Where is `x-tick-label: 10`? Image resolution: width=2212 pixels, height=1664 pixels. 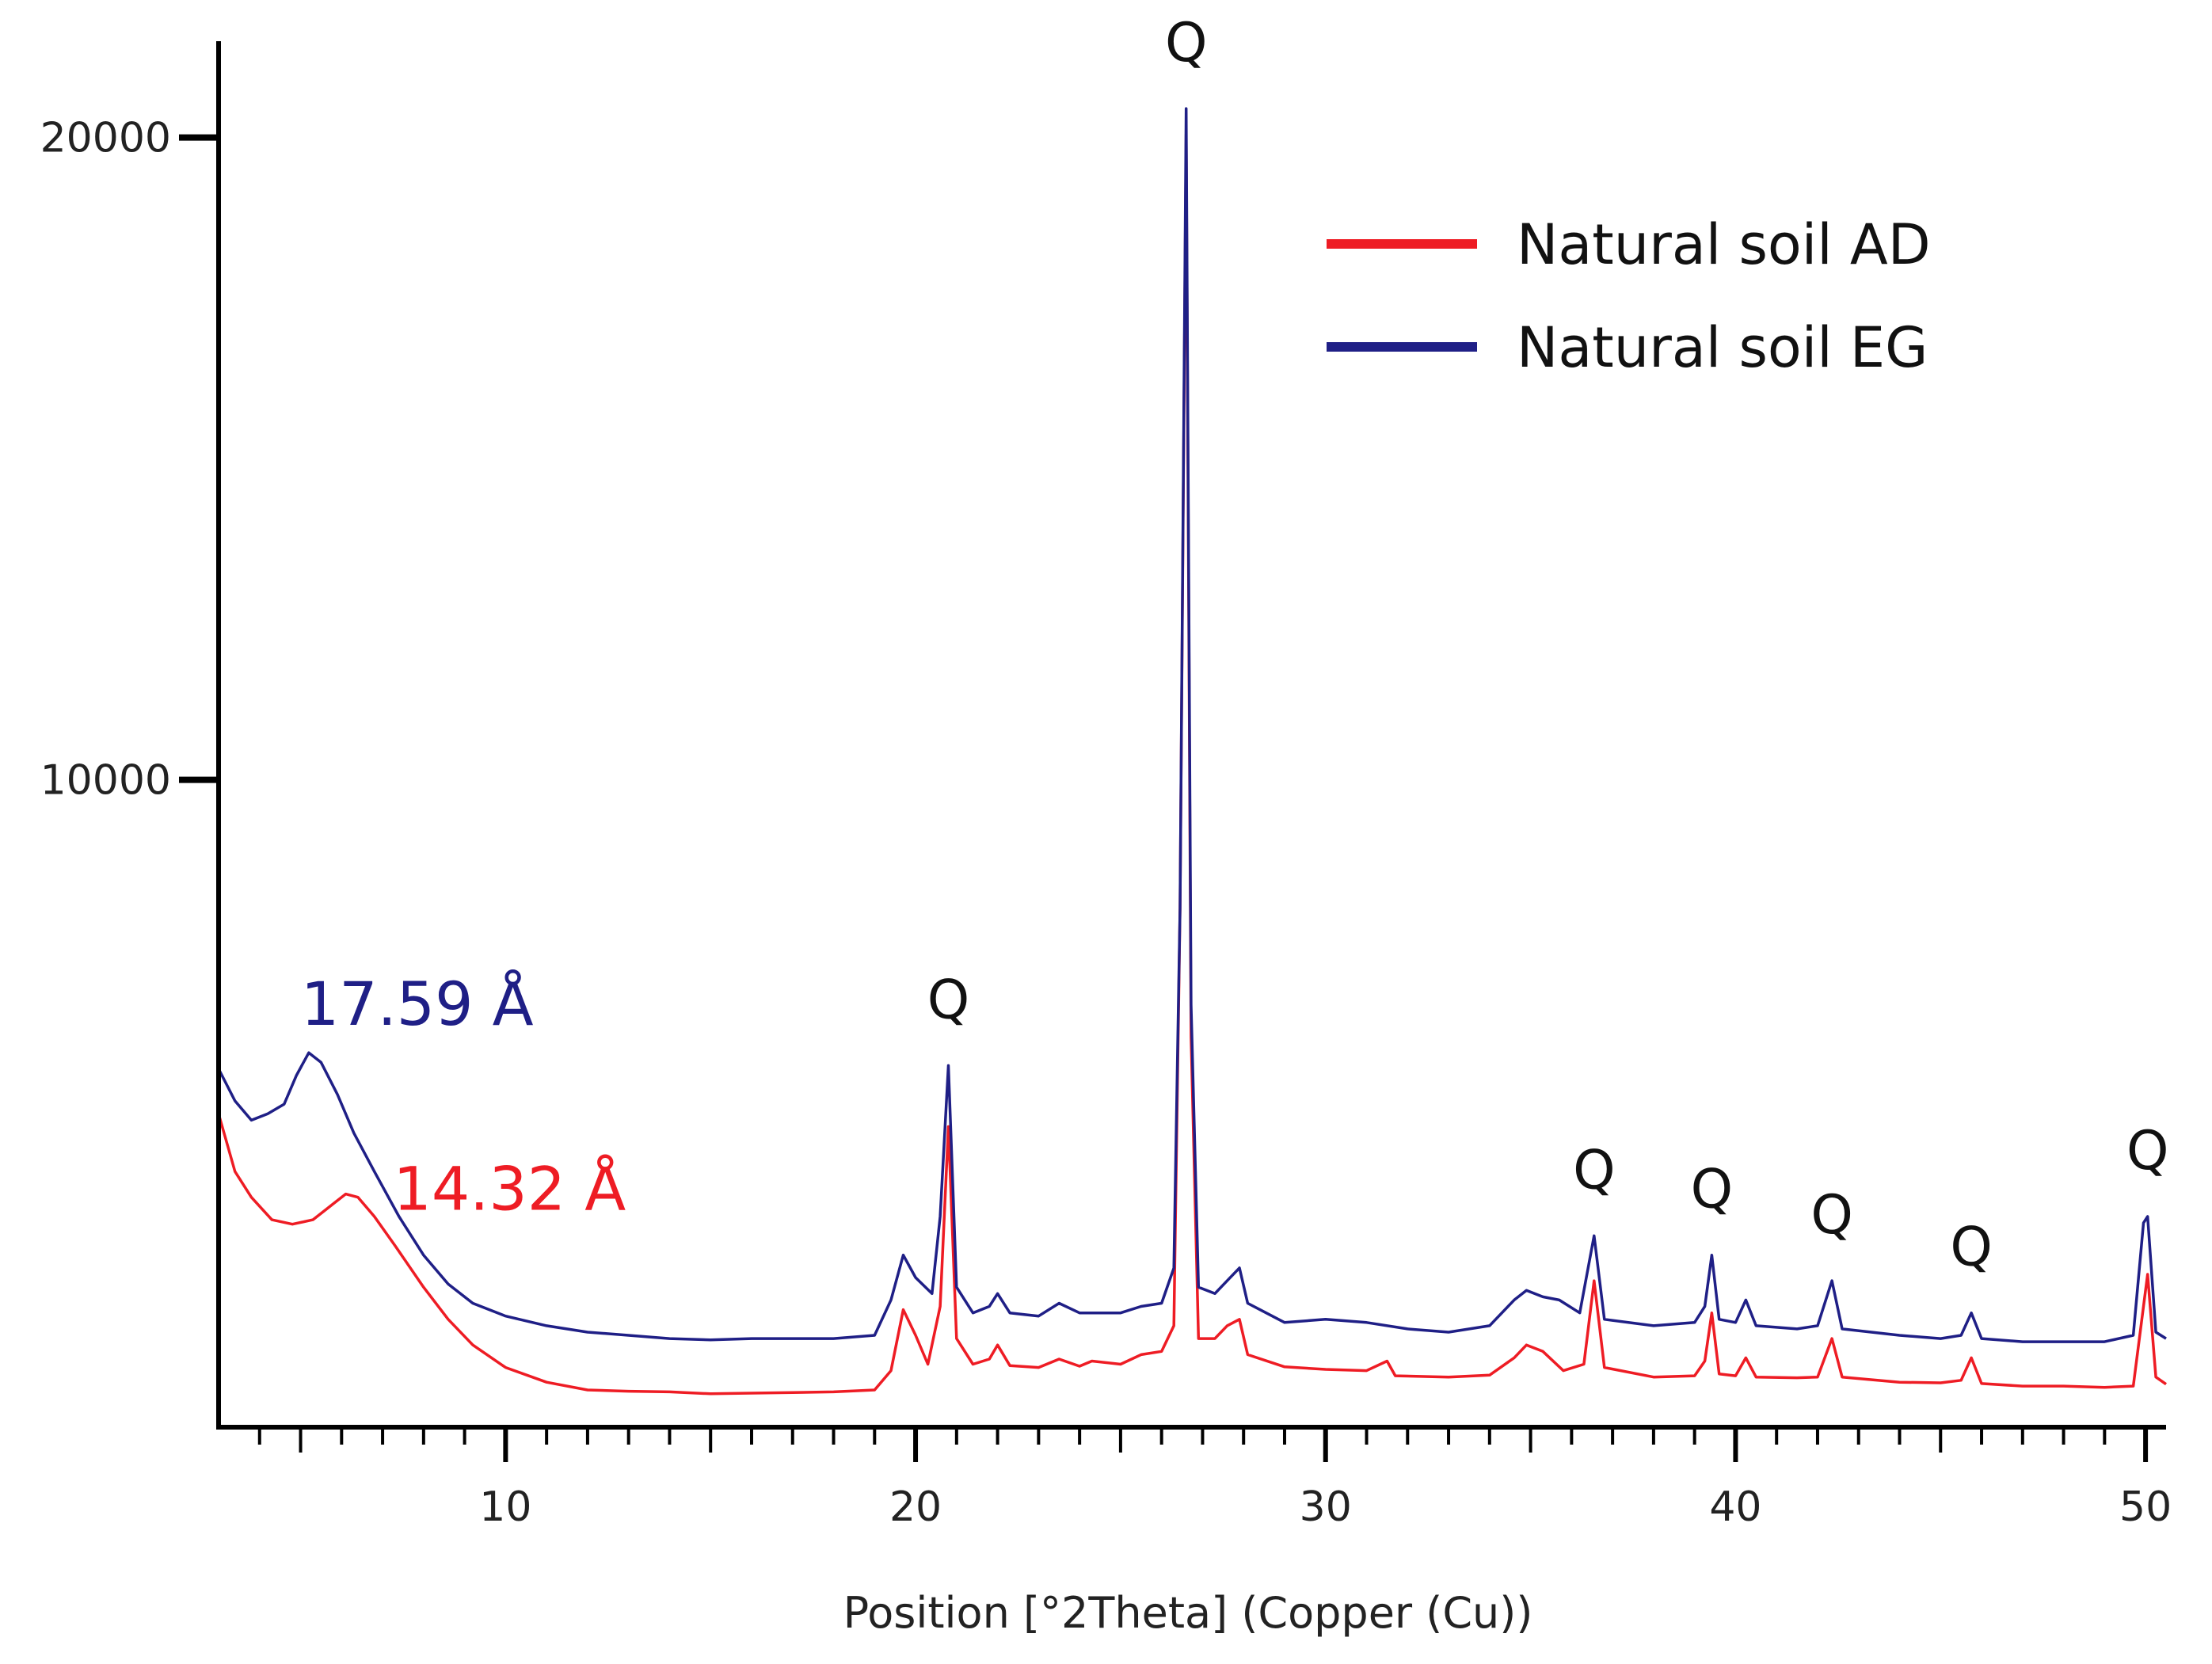
x-tick-label: 10 is located at coordinates (505, 1507).